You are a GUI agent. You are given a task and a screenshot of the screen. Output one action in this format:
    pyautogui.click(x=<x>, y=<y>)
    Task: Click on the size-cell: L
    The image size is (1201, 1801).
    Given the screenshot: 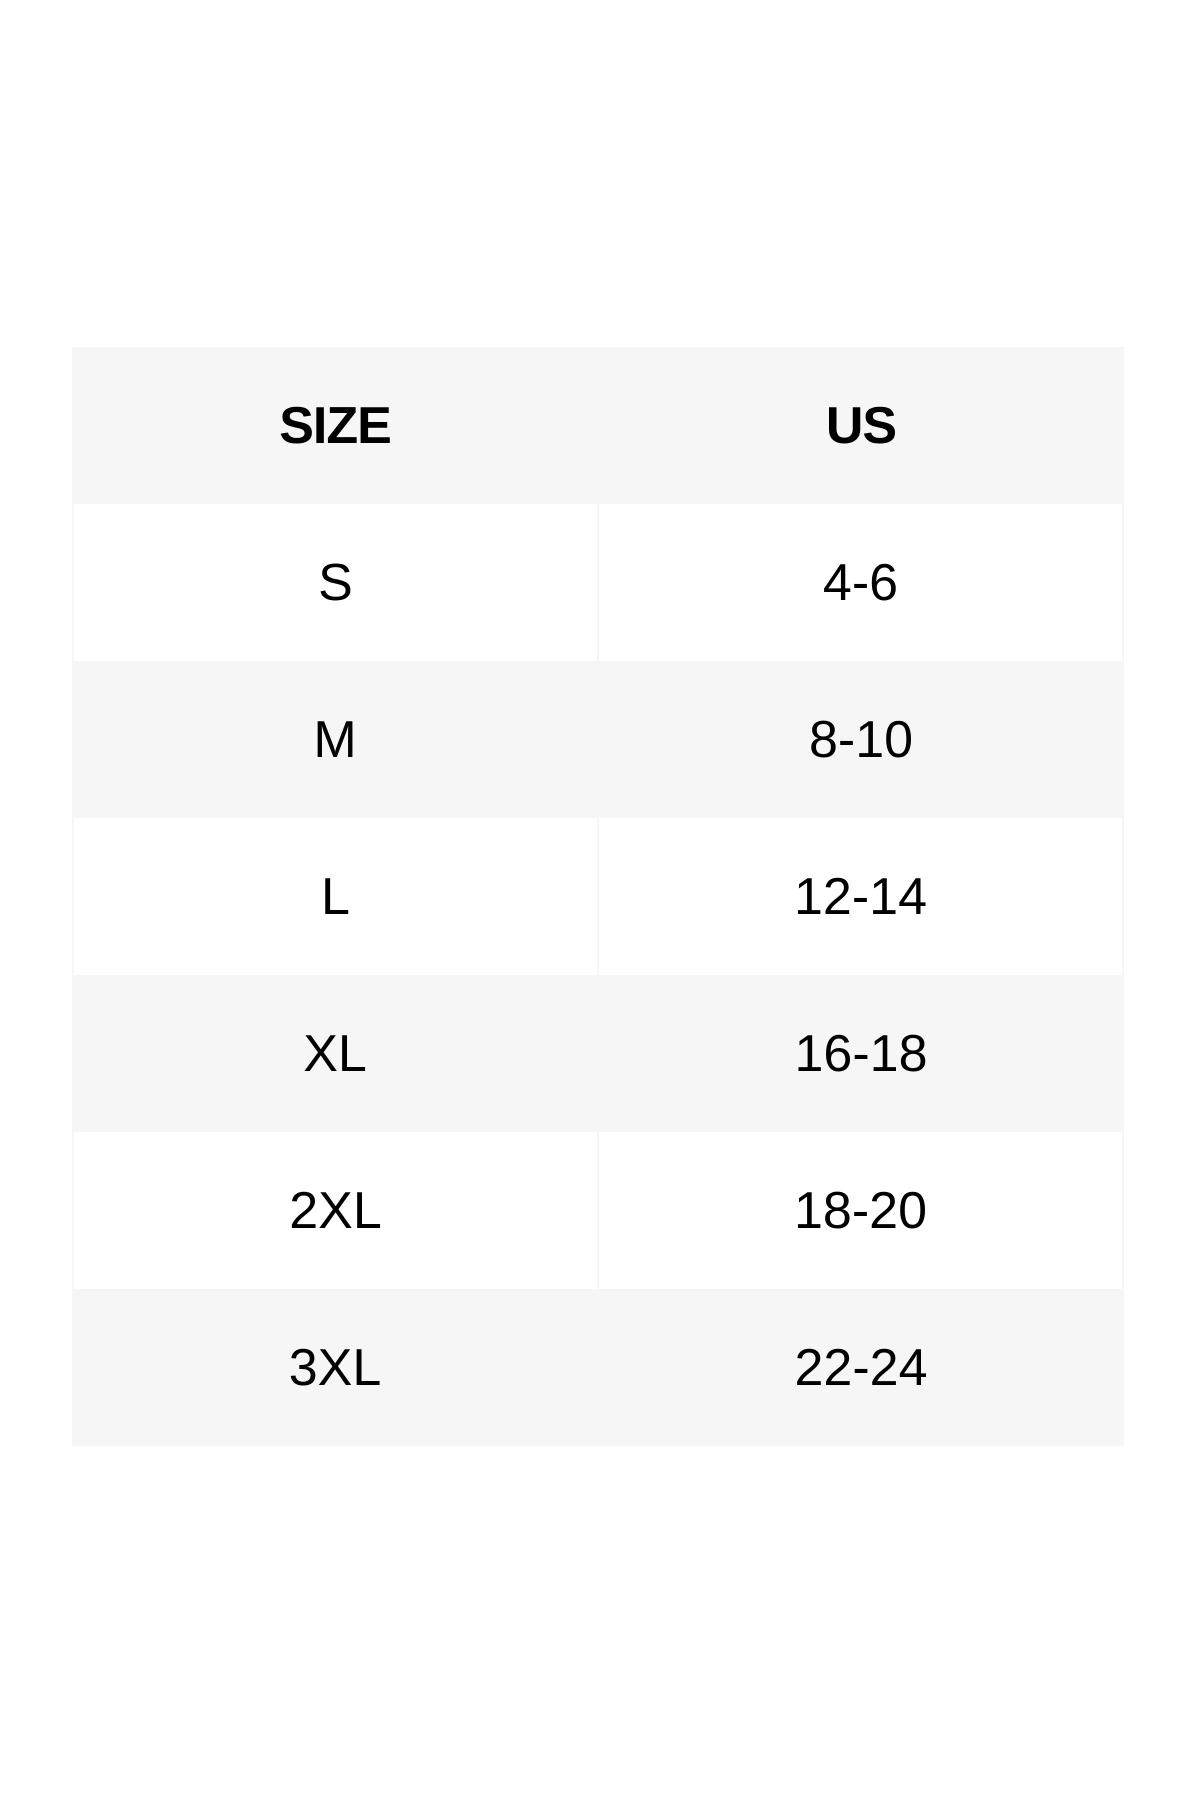 What is the action you would take?
    pyautogui.click(x=335, y=896)
    